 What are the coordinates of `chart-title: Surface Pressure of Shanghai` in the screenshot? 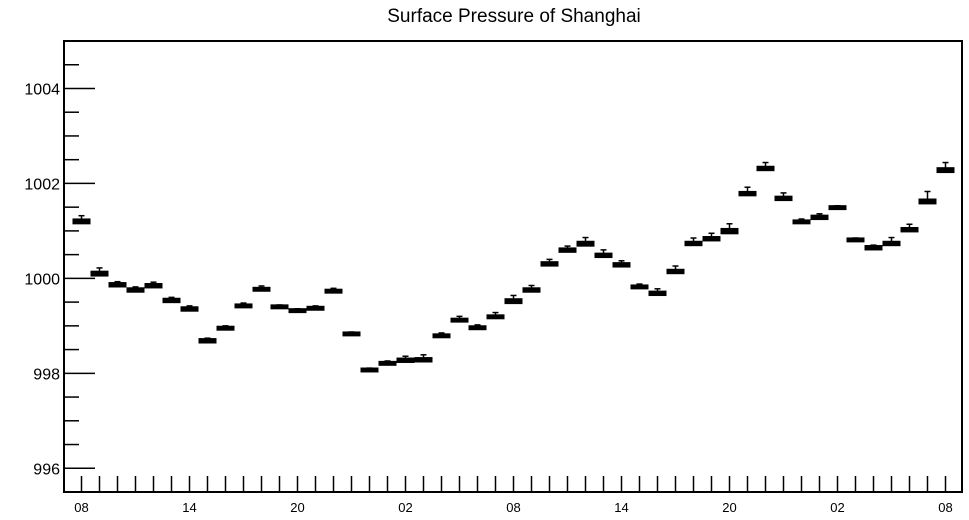 It's located at (514, 16).